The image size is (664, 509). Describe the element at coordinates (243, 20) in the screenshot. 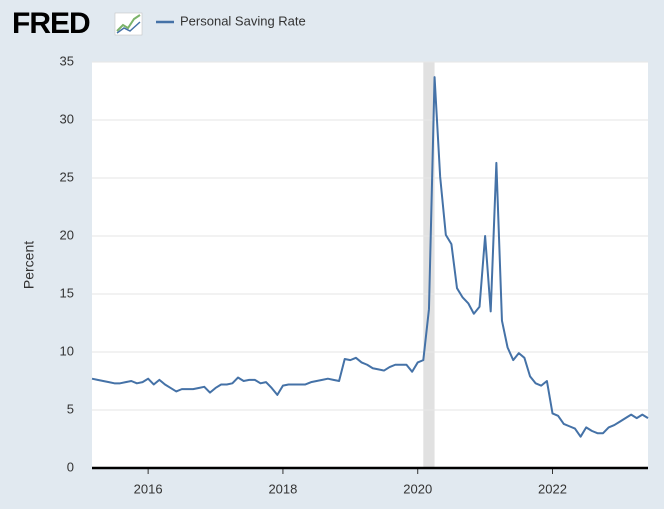

I see `legend-label: Personal Saving Rate` at that location.